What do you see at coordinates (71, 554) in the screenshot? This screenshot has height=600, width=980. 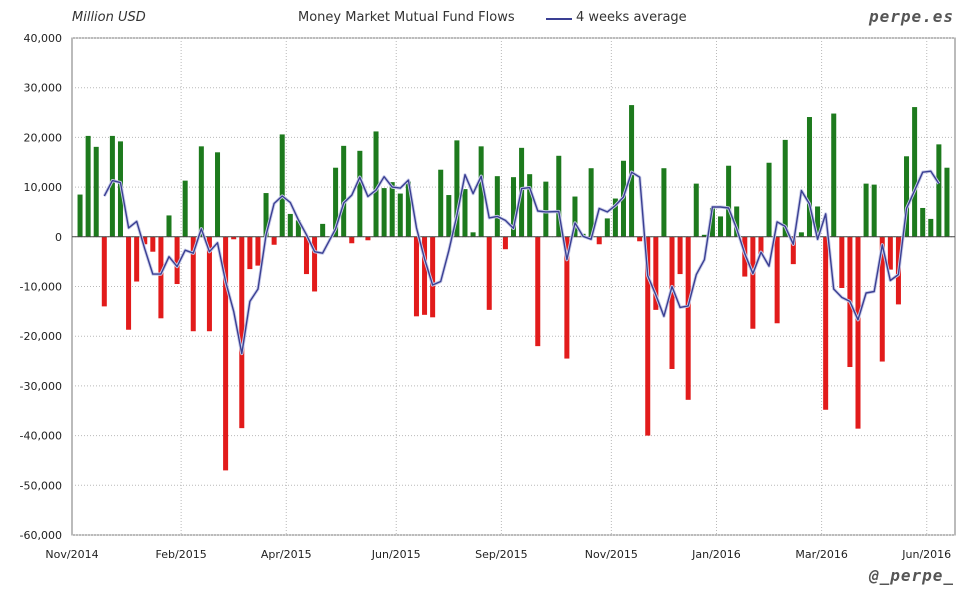 I see `x-tick-label: Nov/2014` at bounding box center [71, 554].